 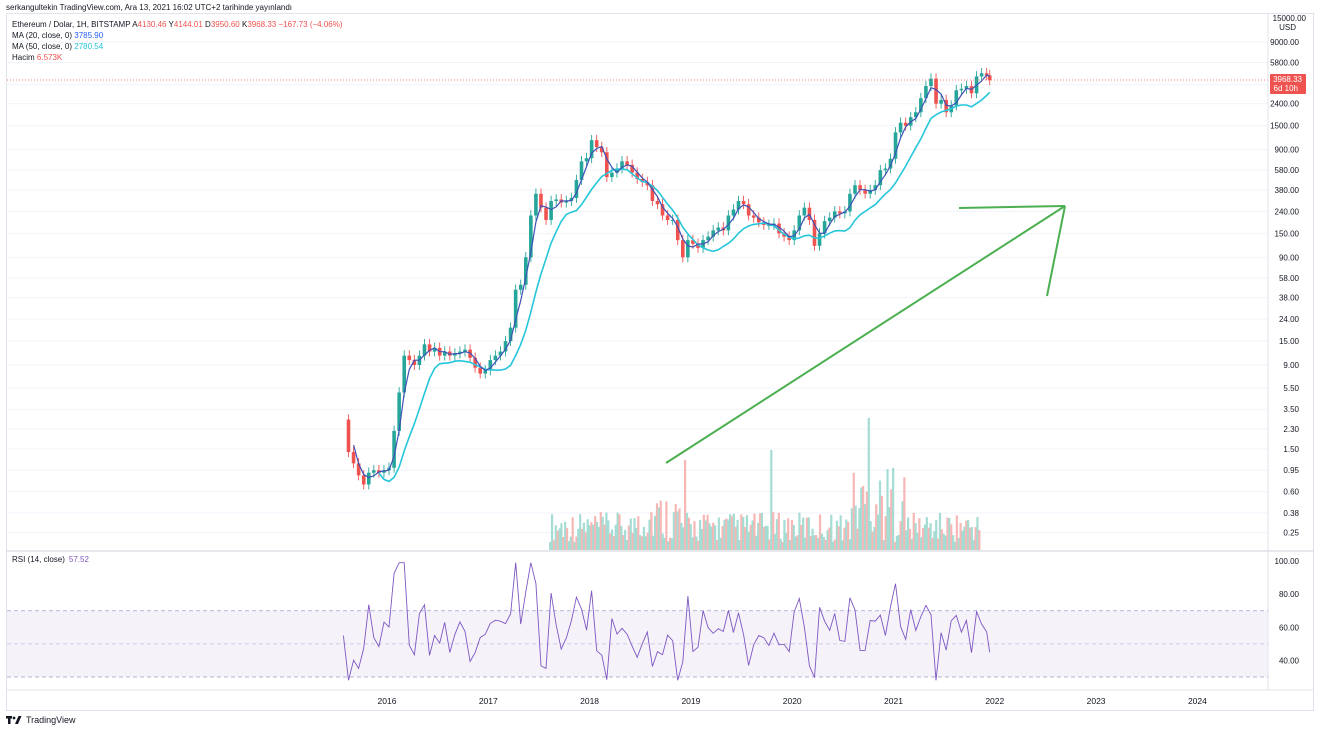 I want to click on ma20-row: MA (20, close, 0) 3785.90, so click(x=177, y=35).